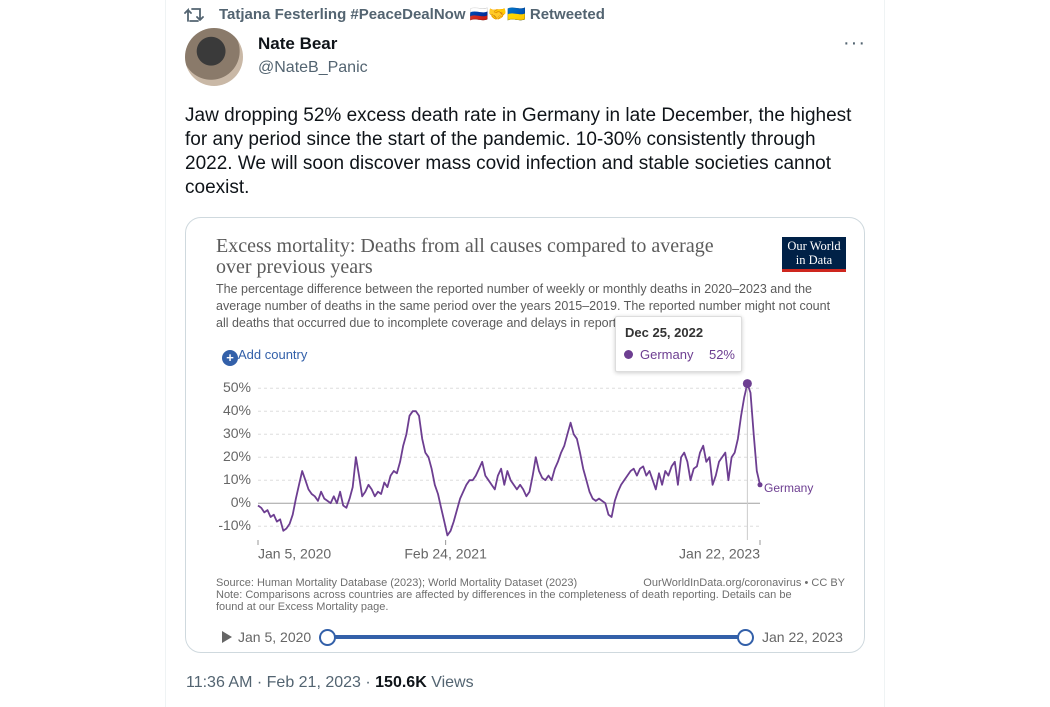 This screenshot has height=707, width=1050. I want to click on author-name: Nate Bear, so click(298, 43).